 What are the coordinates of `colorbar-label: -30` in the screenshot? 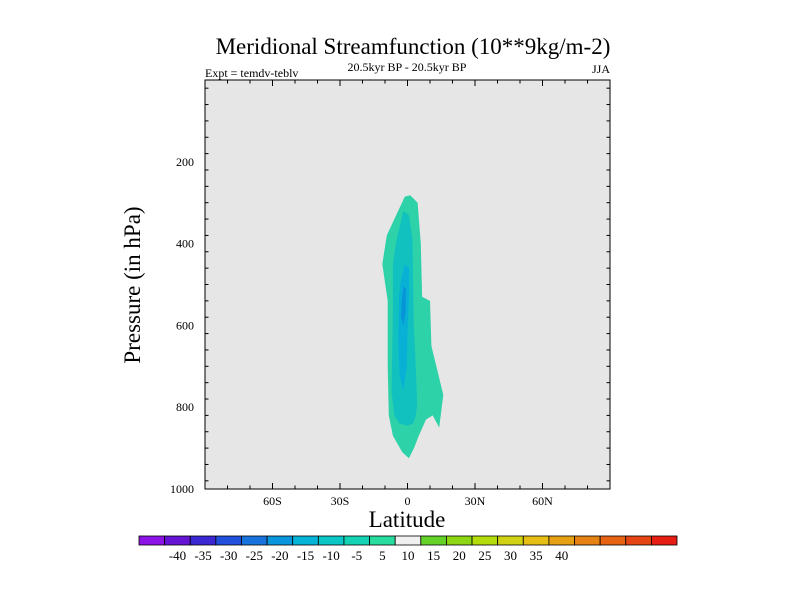 It's located at (228, 555).